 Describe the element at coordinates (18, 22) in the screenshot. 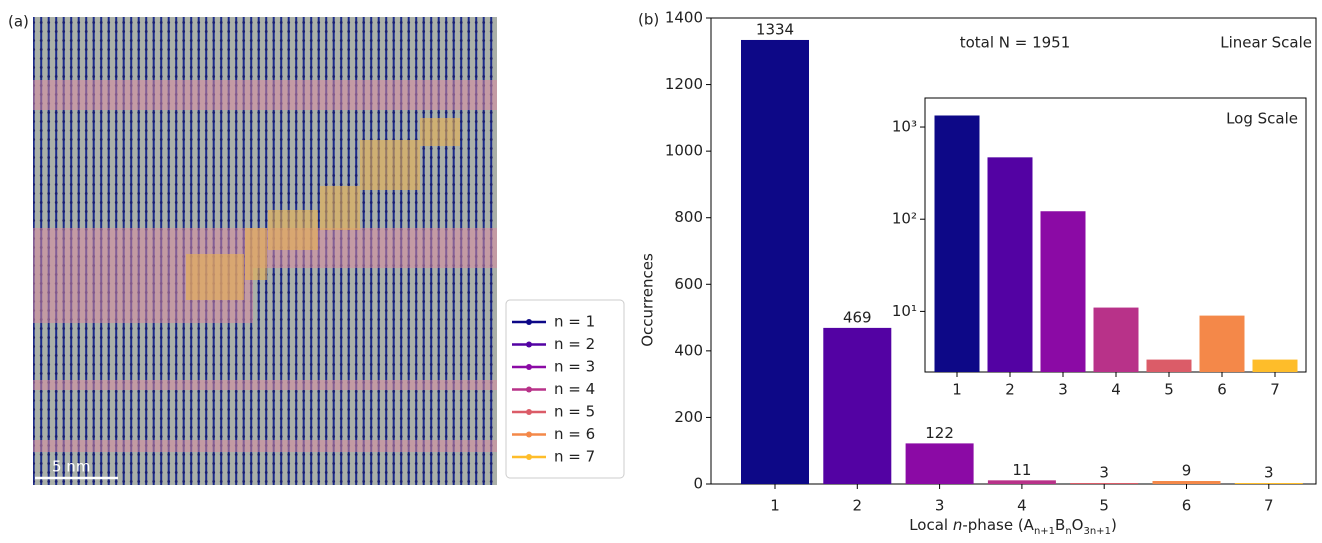

I see `panel-label: (a)` at that location.